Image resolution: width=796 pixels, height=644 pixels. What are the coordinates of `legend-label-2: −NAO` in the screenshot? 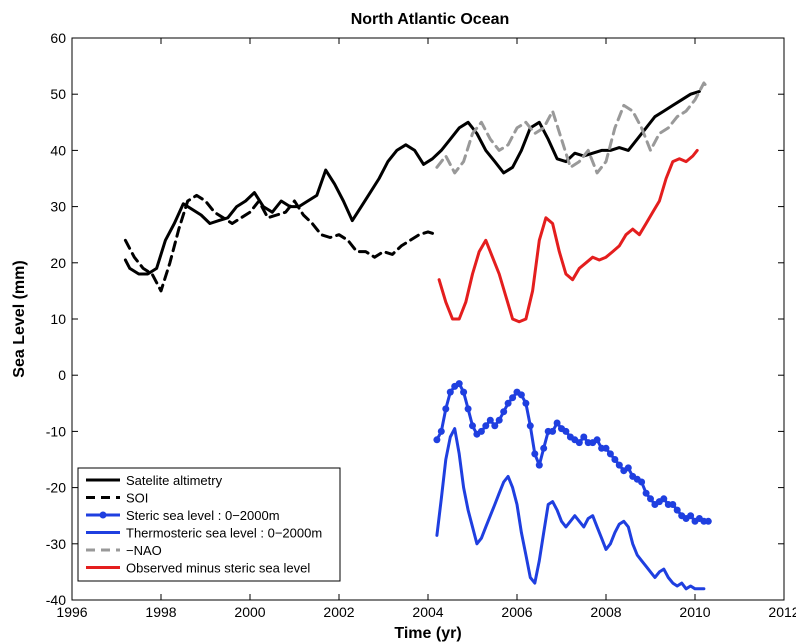 It's located at (144, 550).